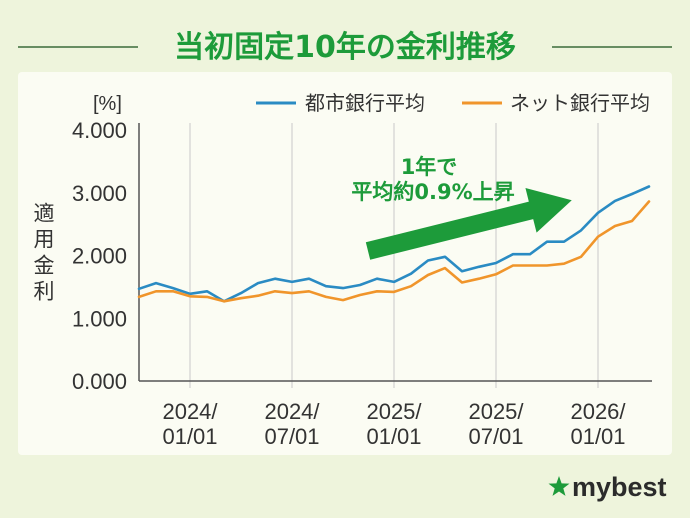  Describe the element at coordinates (598, 411) in the screenshot. I see `x-tick-label-year: 2026/` at that location.